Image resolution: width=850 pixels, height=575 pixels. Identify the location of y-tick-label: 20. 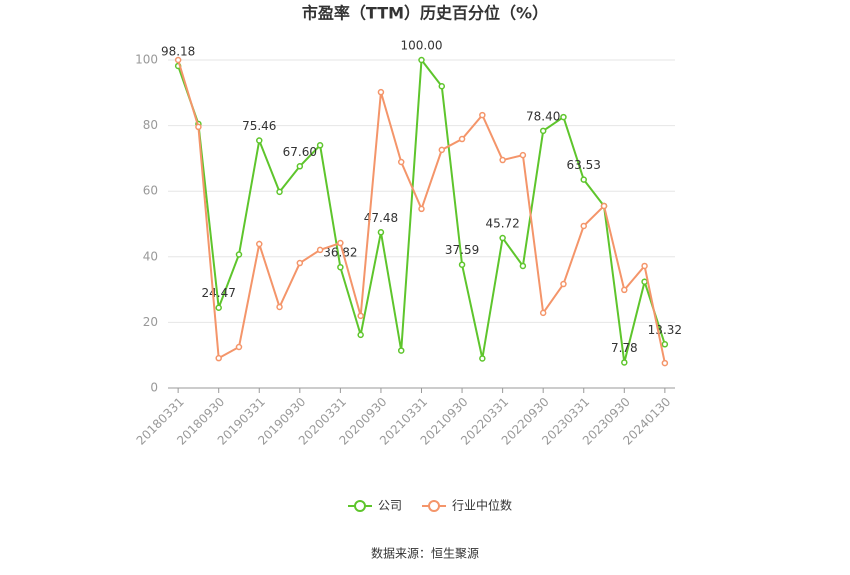
(150, 322).